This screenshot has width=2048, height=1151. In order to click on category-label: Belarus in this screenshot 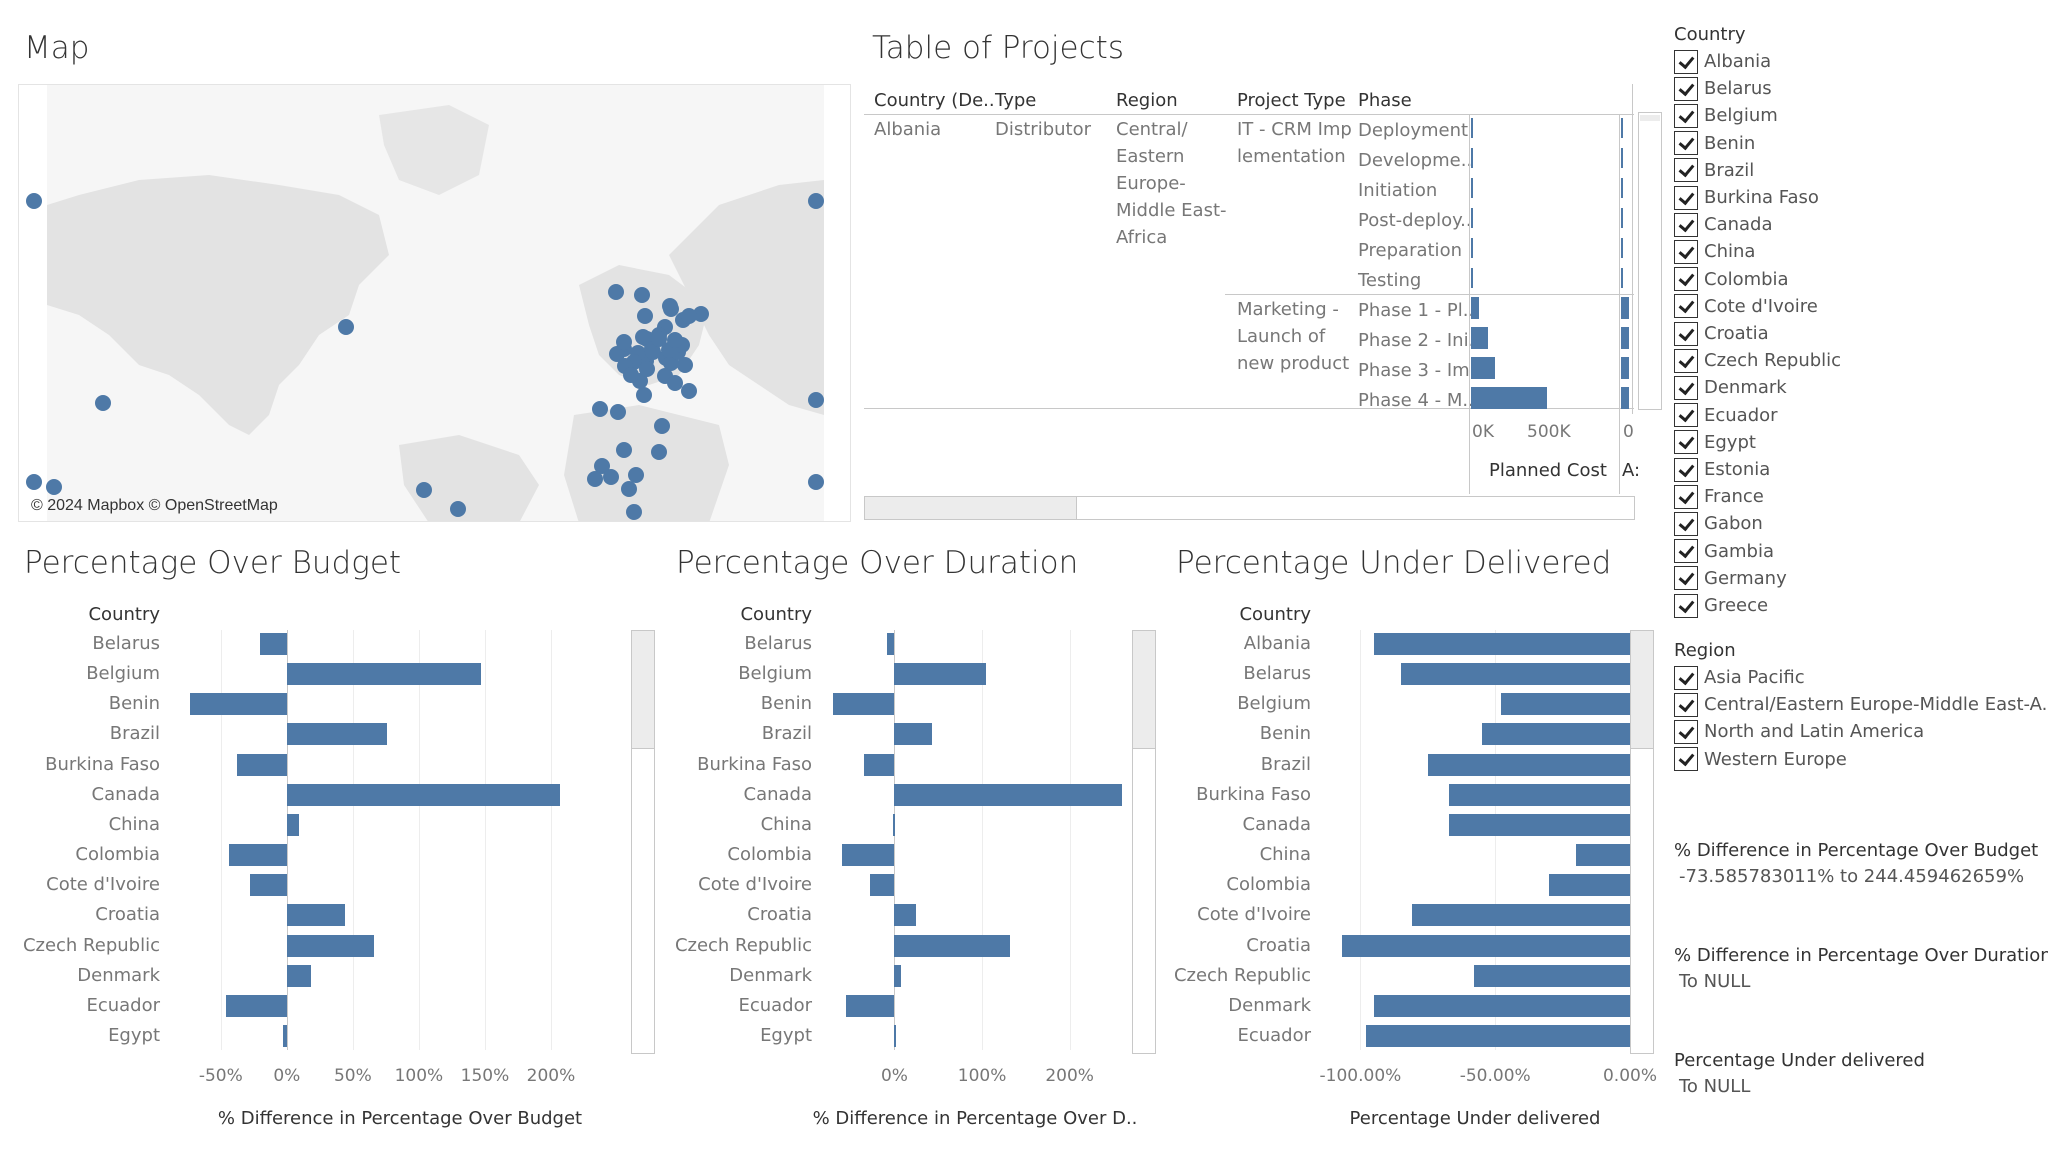, I will do `click(778, 643)`.